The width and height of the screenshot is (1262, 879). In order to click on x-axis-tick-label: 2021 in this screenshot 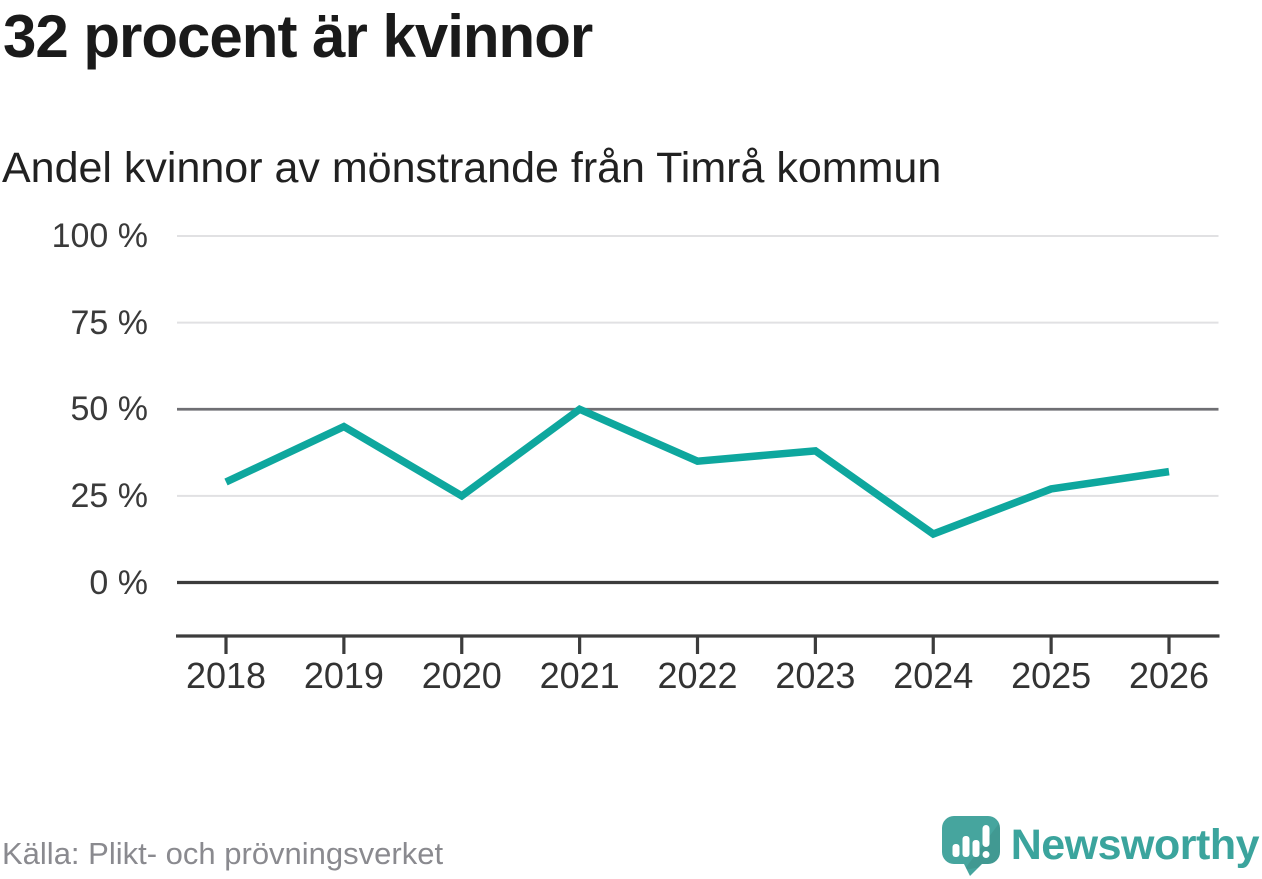, I will do `click(579, 675)`.